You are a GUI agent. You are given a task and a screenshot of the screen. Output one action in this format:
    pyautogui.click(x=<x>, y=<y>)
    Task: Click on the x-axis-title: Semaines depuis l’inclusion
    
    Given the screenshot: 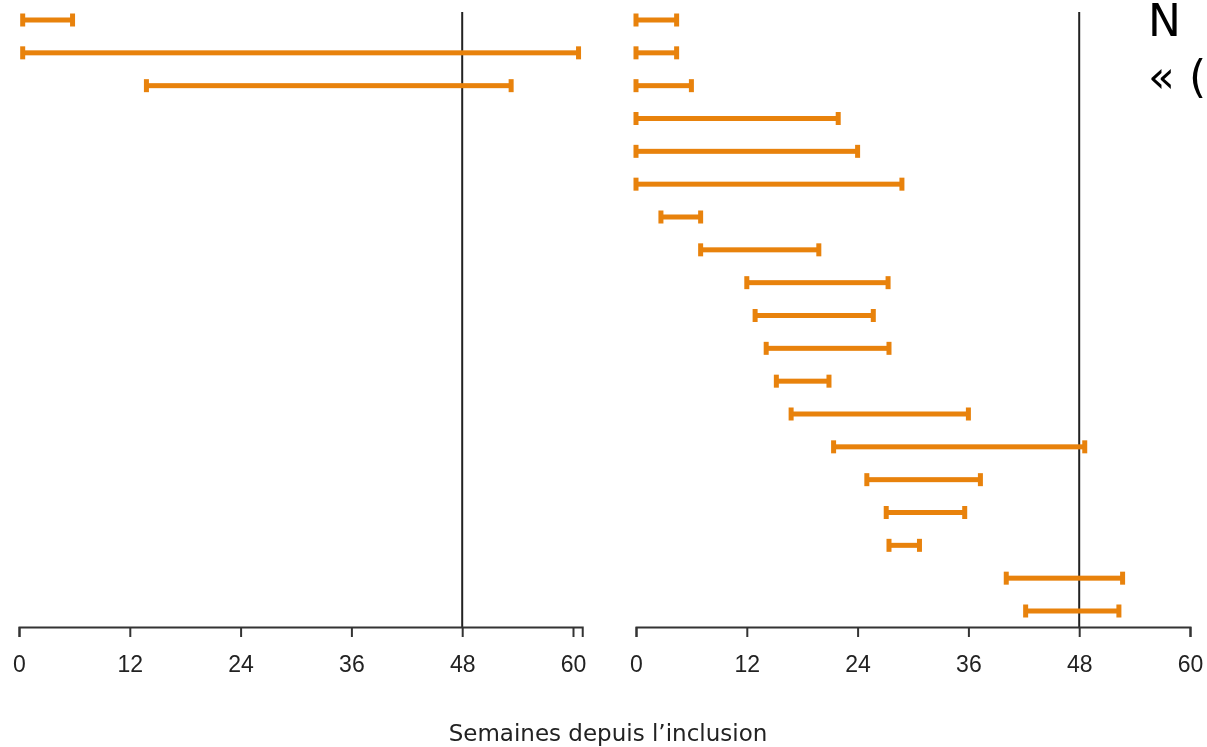 What is the action you would take?
    pyautogui.click(x=608, y=733)
    